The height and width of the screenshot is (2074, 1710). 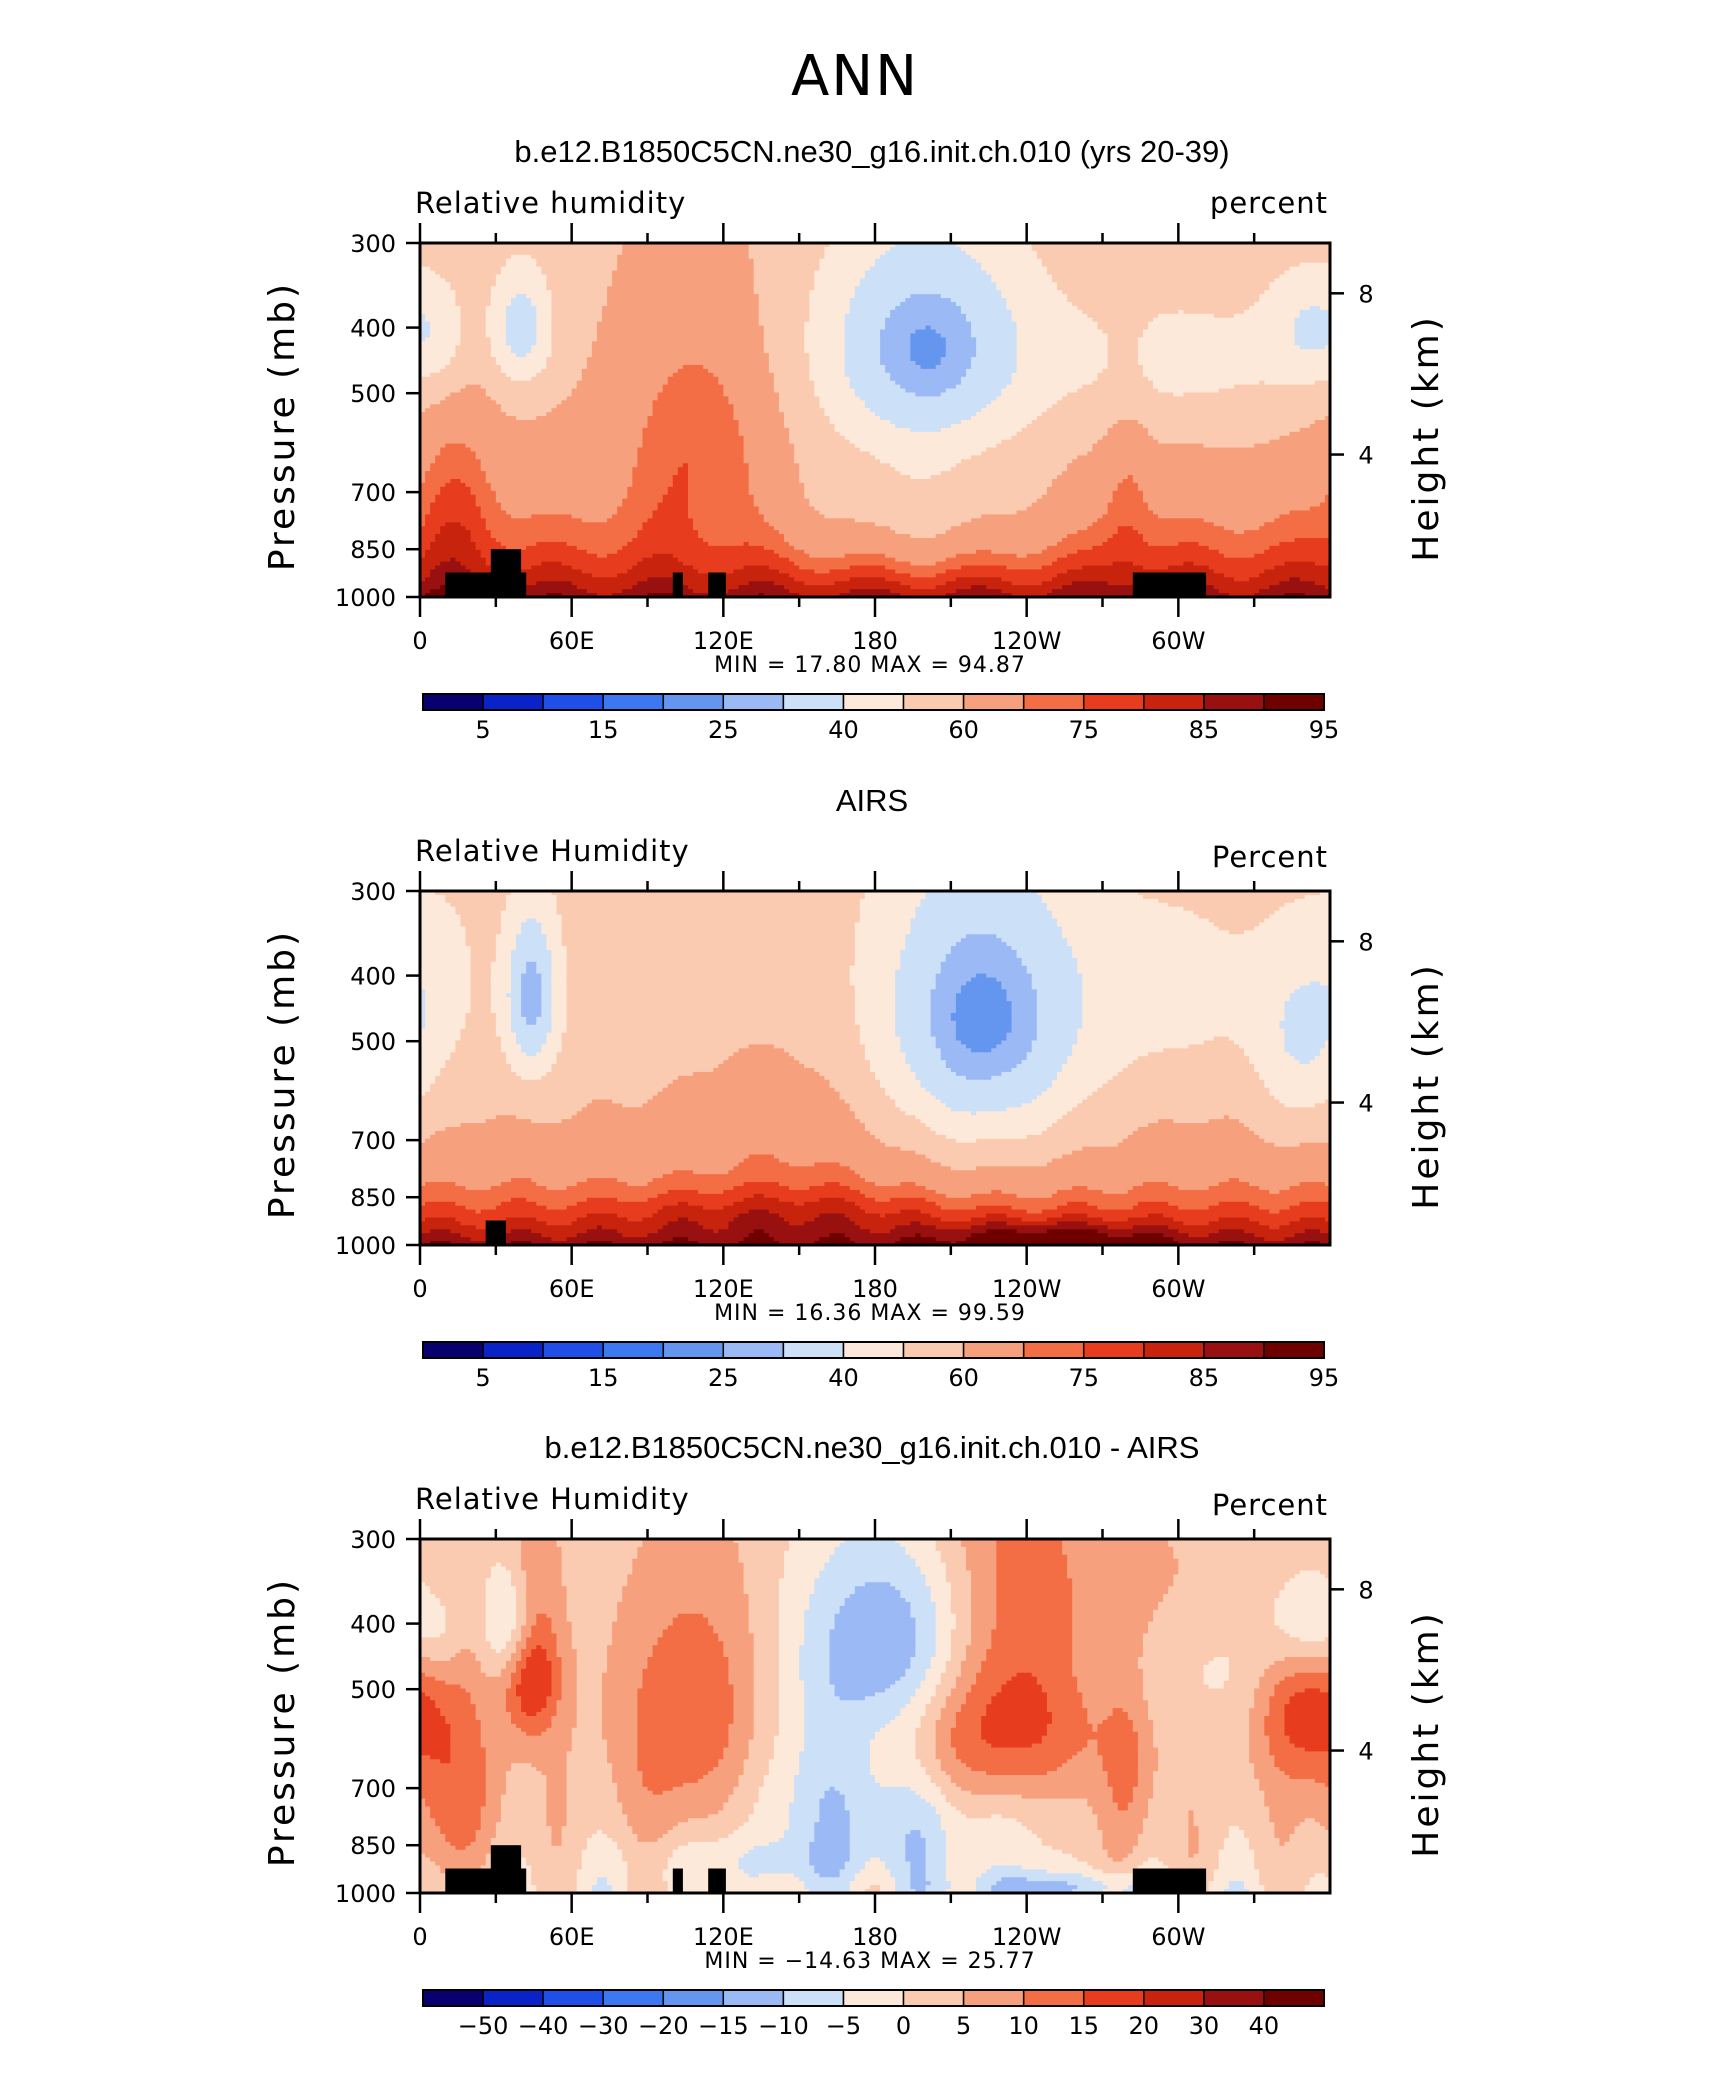 What do you see at coordinates (1270, 857) in the screenshot?
I see `units-label: Percent` at bounding box center [1270, 857].